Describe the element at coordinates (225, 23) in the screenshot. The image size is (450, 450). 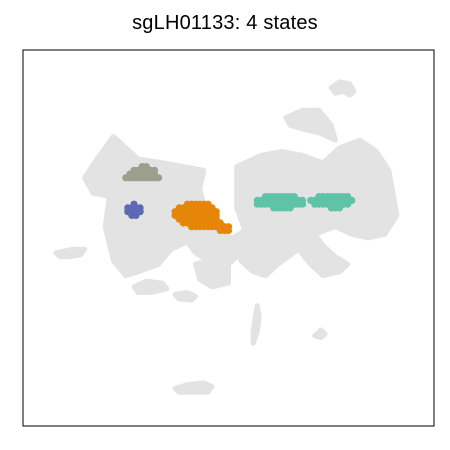
I see `chart-title: sgLH01133: 4 states` at that location.